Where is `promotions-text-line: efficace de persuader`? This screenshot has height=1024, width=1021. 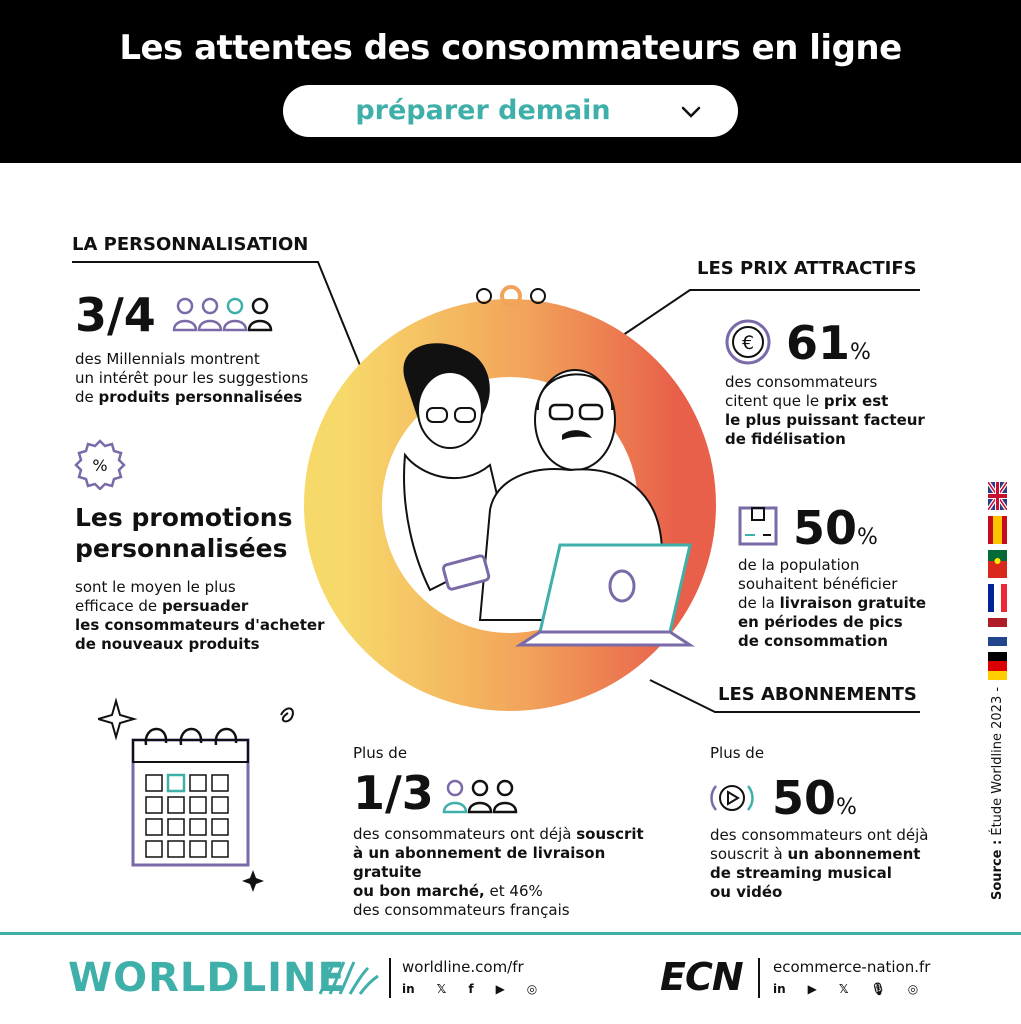
promotions-text-line: efficace de persuader is located at coordinates (162, 606).